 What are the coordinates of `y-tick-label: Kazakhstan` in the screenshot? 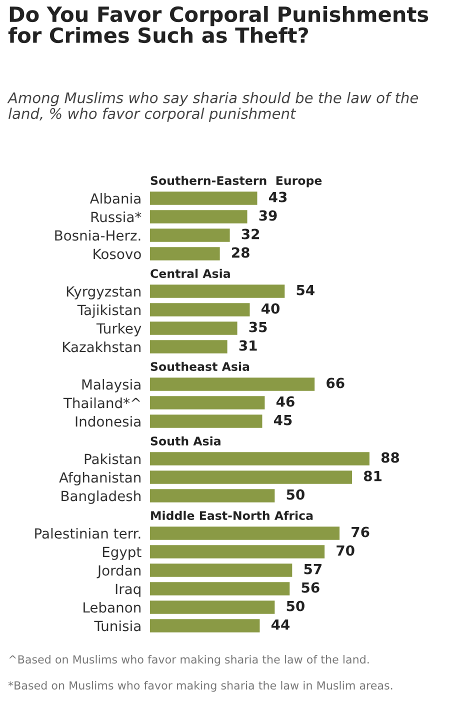 It's located at (101, 346).